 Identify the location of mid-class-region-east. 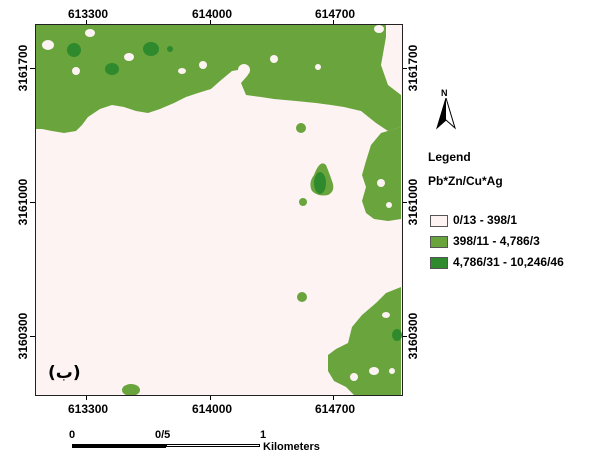
(381, 174).